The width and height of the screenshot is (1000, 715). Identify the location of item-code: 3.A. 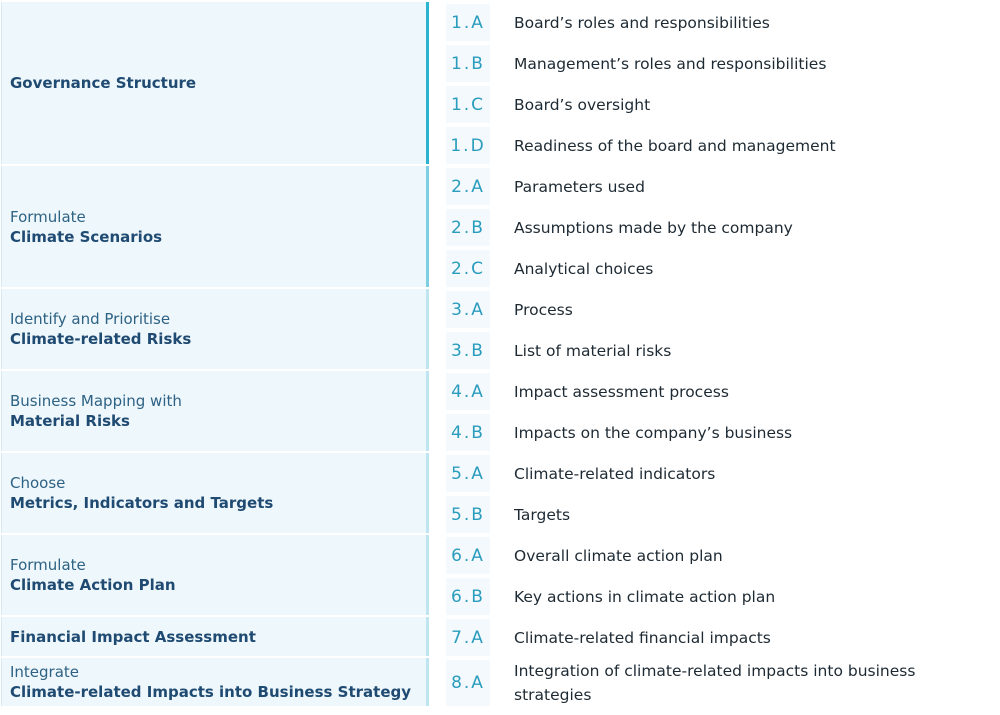
(468, 309).